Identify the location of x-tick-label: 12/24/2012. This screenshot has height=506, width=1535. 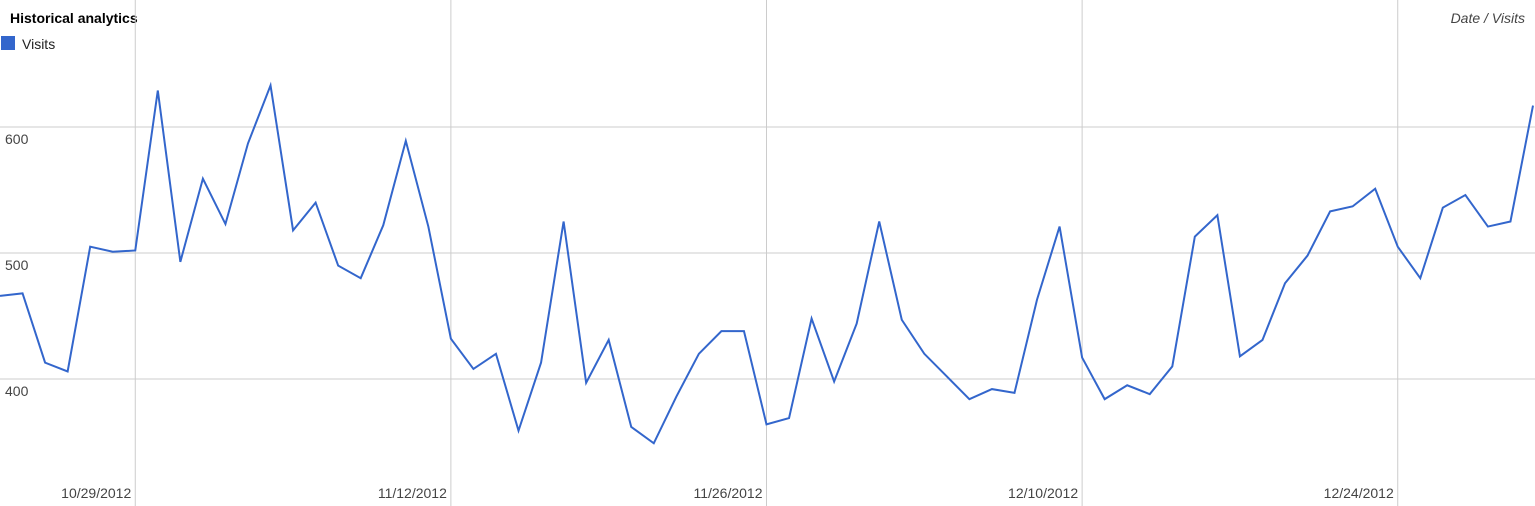
(1359, 493).